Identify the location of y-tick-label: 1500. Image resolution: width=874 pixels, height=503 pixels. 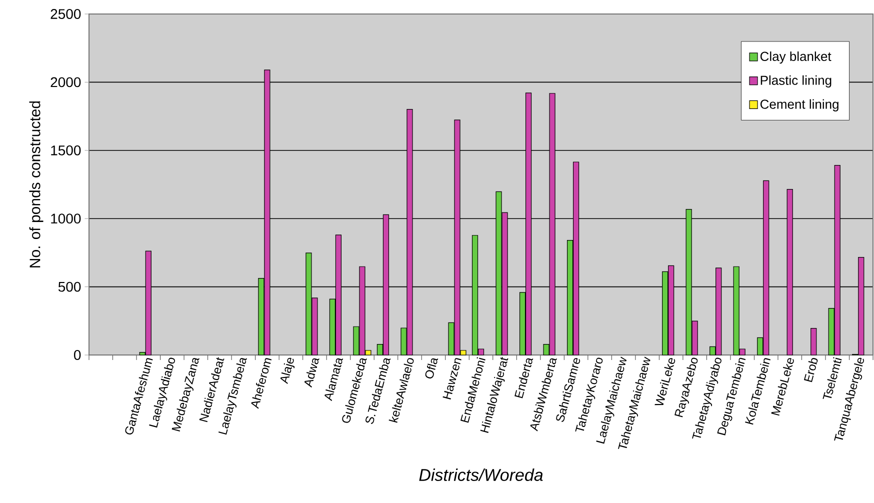
(66, 150).